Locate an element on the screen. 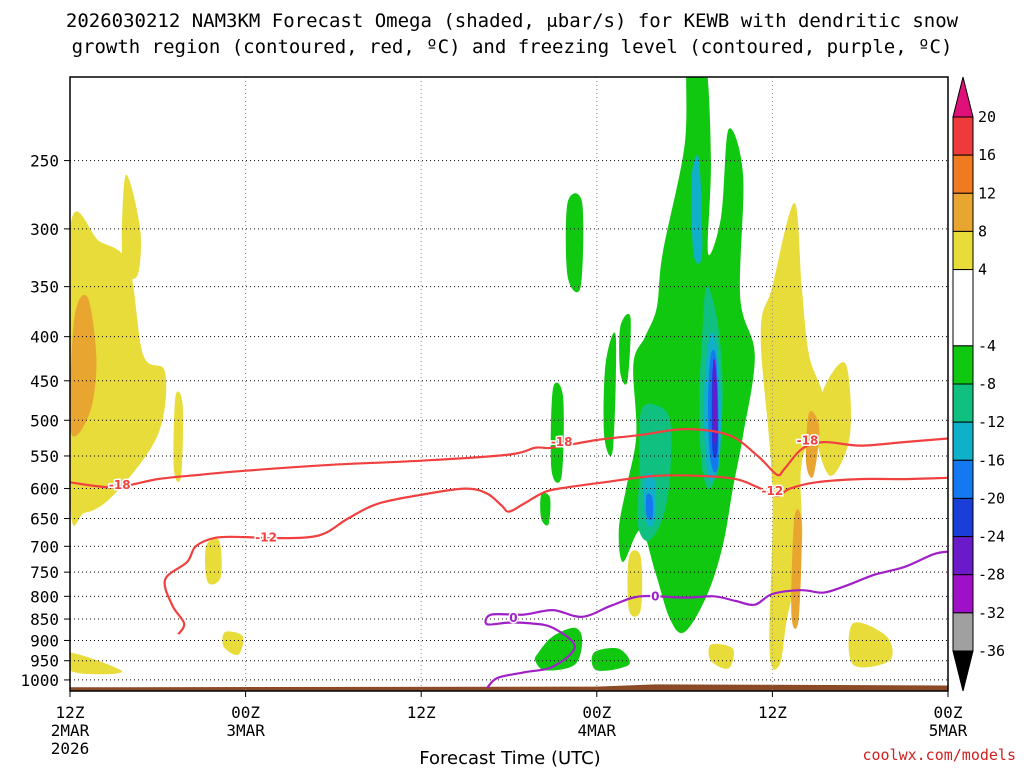 Image resolution: width=1024 pixels, height=768 pixels. colorbar-label: -20 is located at coordinates (991, 498).